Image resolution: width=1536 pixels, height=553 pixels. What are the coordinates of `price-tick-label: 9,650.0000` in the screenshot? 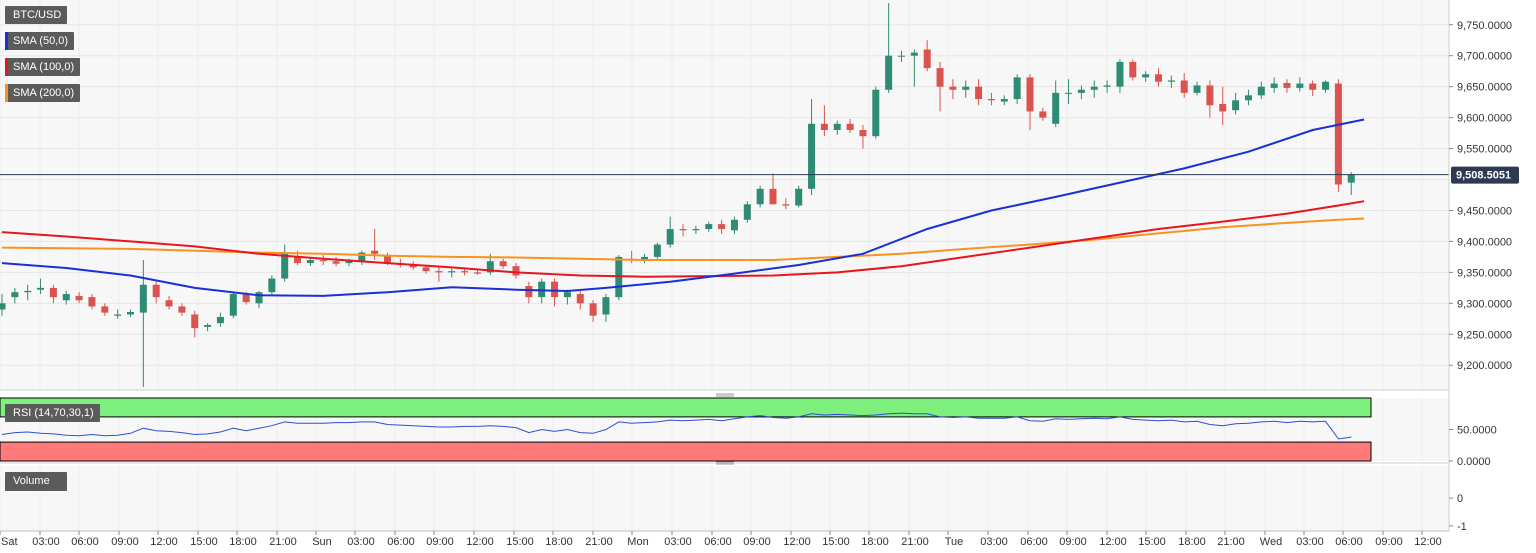 It's located at (1484, 88).